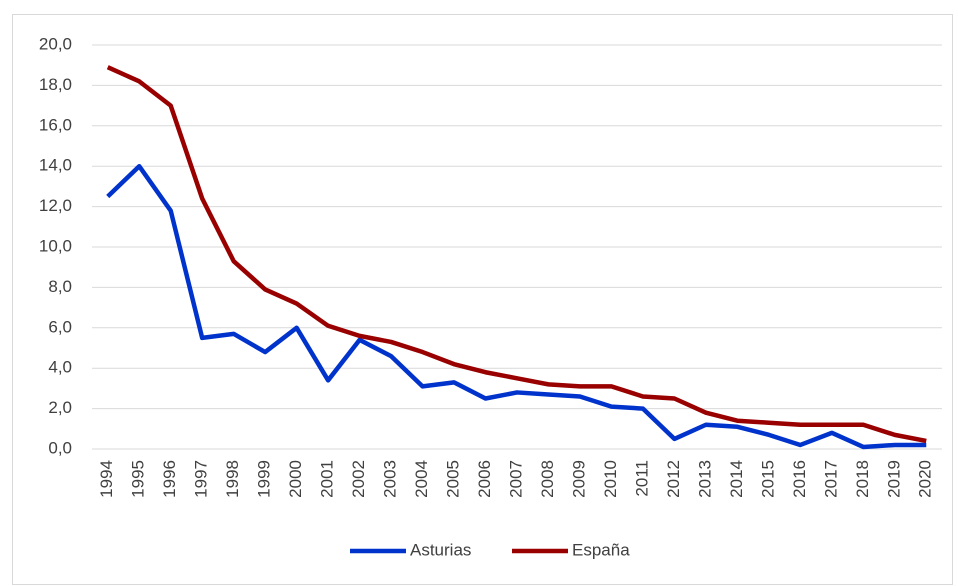  What do you see at coordinates (610, 479) in the screenshot?
I see `x-tick-label: 2010` at bounding box center [610, 479].